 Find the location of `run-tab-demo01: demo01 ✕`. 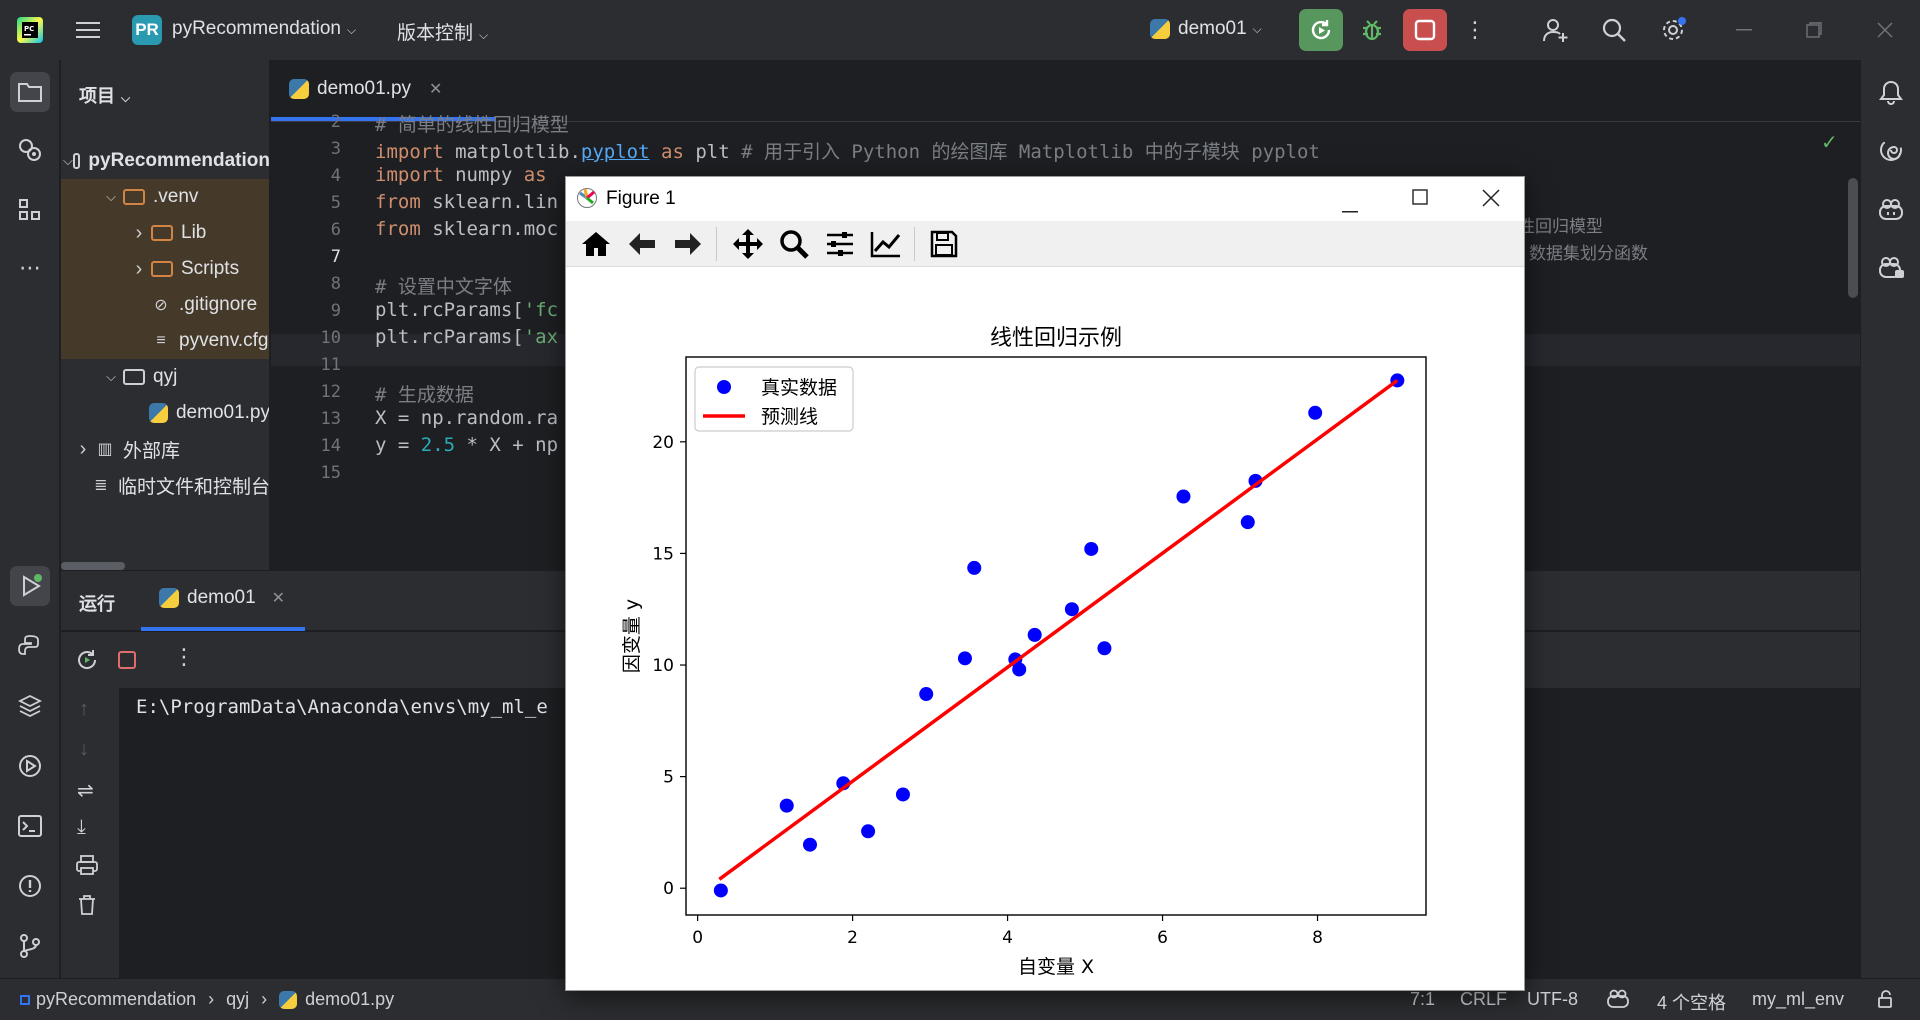

run-tab-demo01: demo01 ✕ is located at coordinates (222, 598).